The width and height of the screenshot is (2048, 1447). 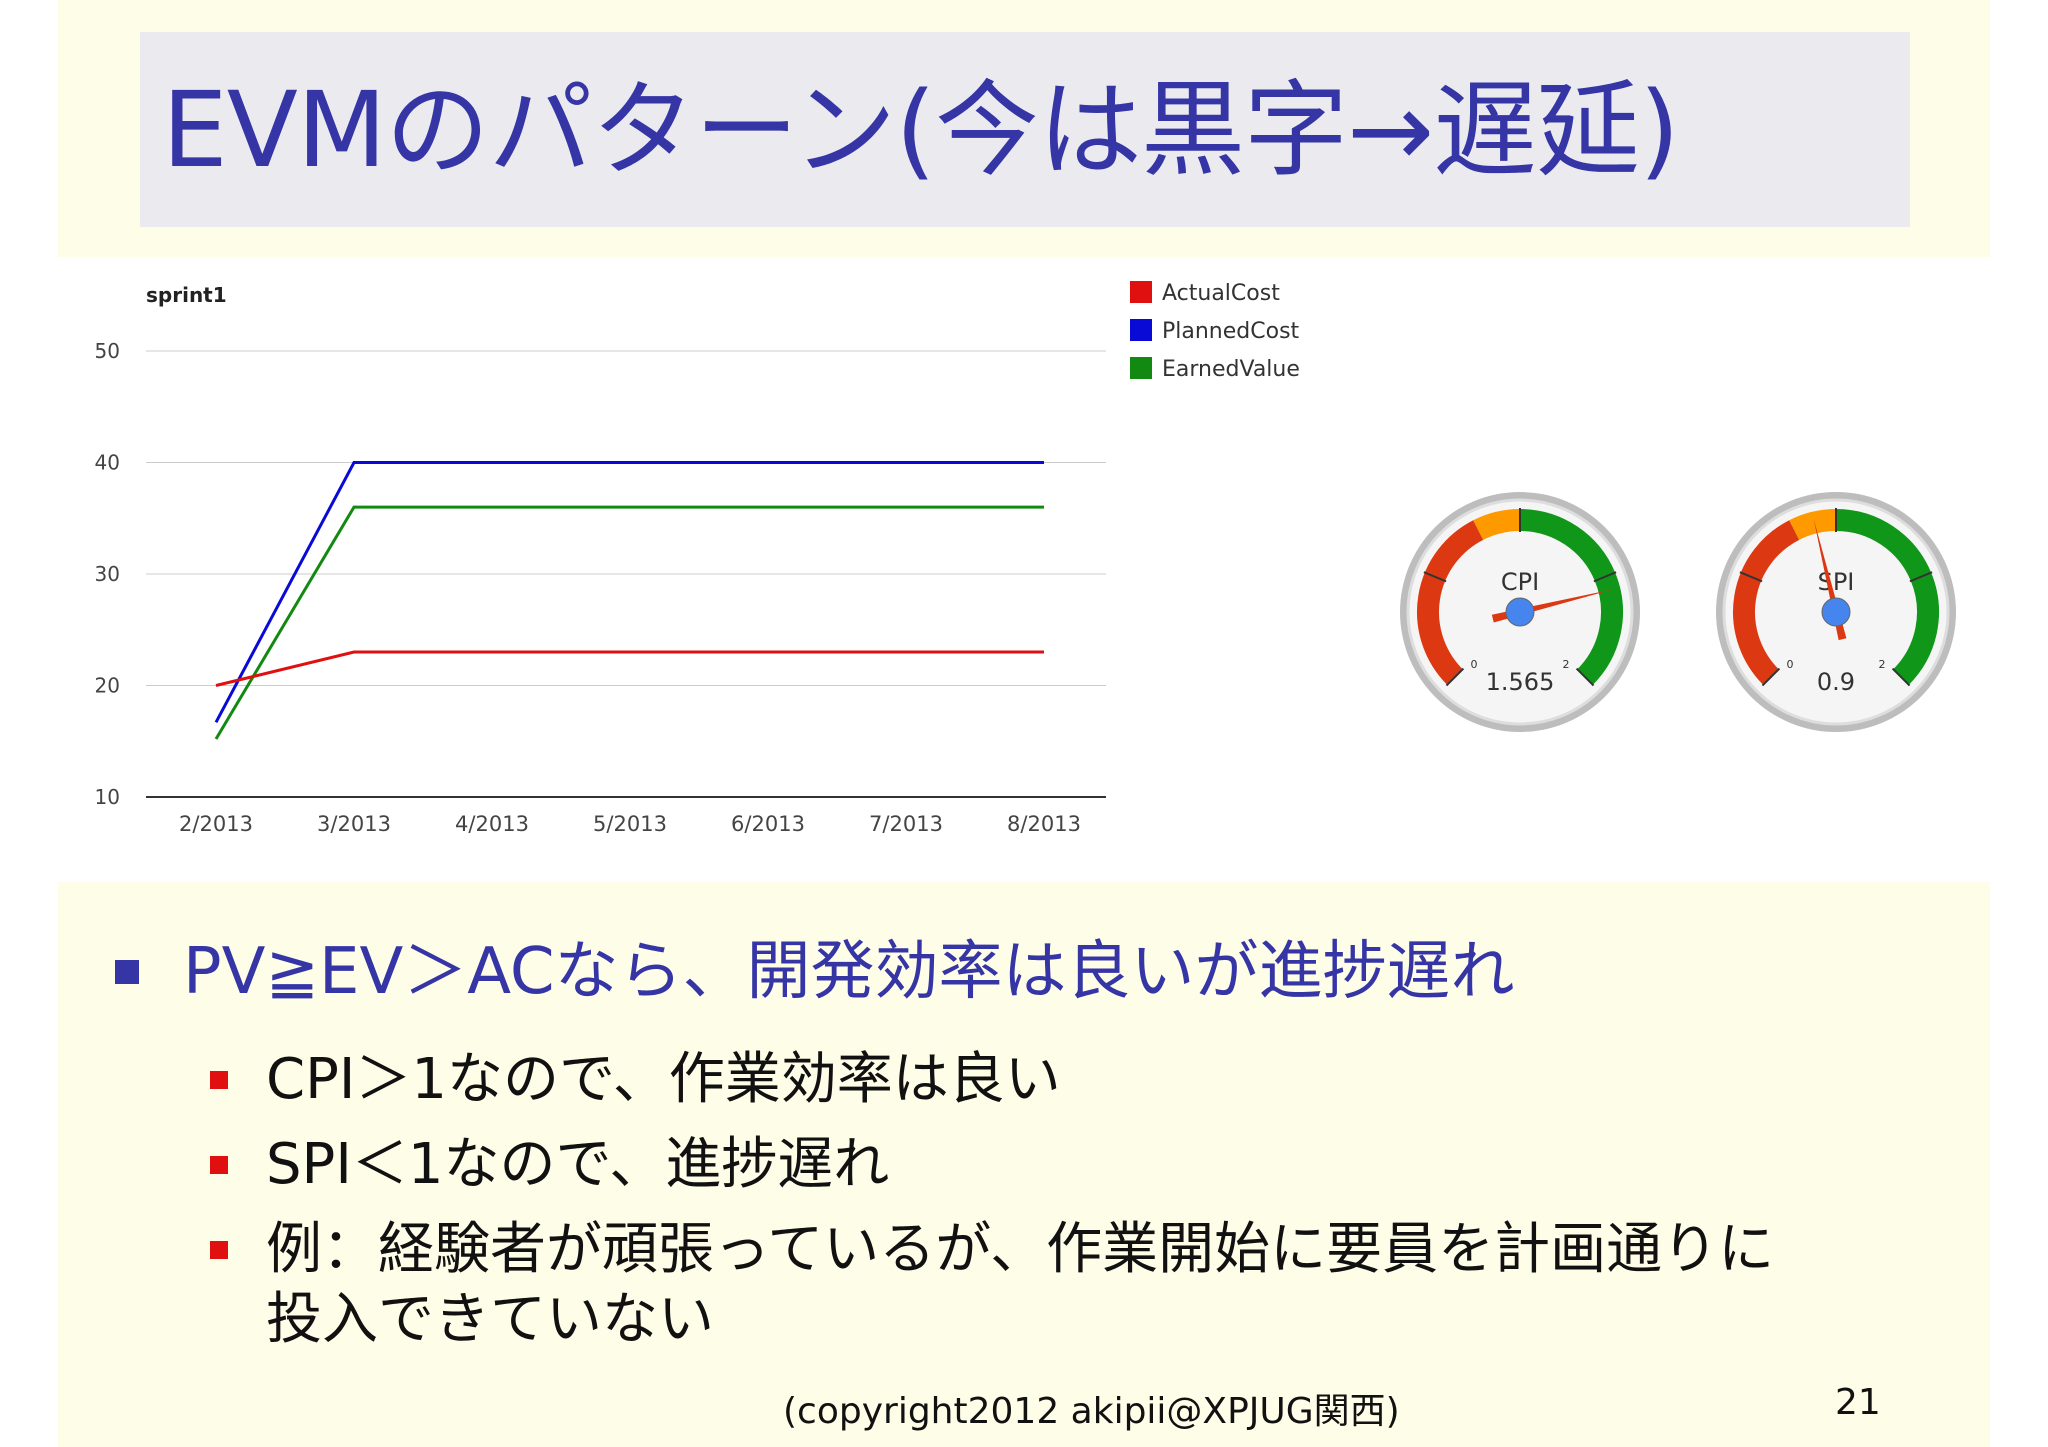 I want to click on gauges: CPI 0 2 1.565 SPI 0 2 0.9, so click(x=1678, y=612).